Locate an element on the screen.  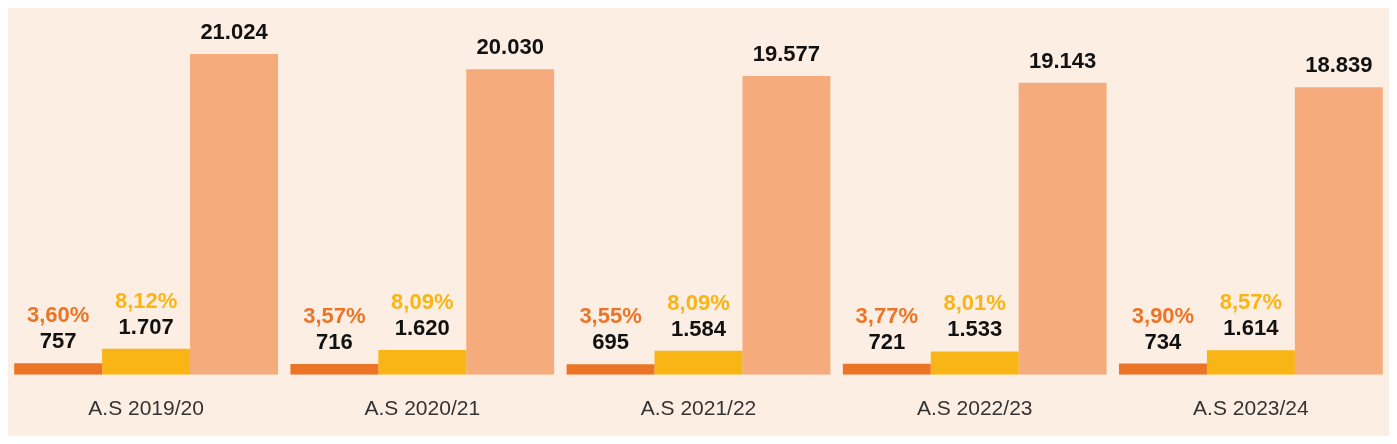
x-tick-label: A.S 2023/24 is located at coordinates (1251, 408).